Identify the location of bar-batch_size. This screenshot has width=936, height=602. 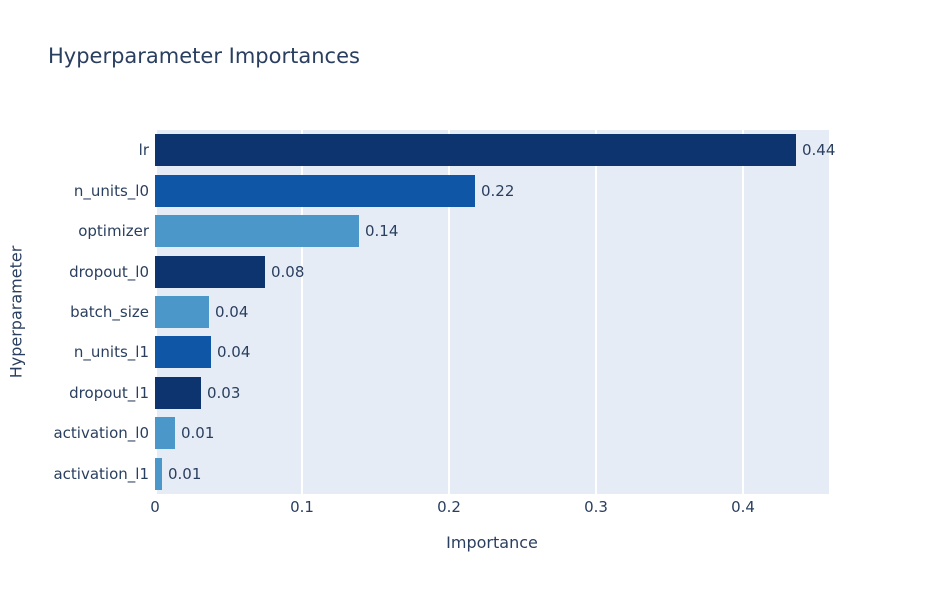
(182, 312).